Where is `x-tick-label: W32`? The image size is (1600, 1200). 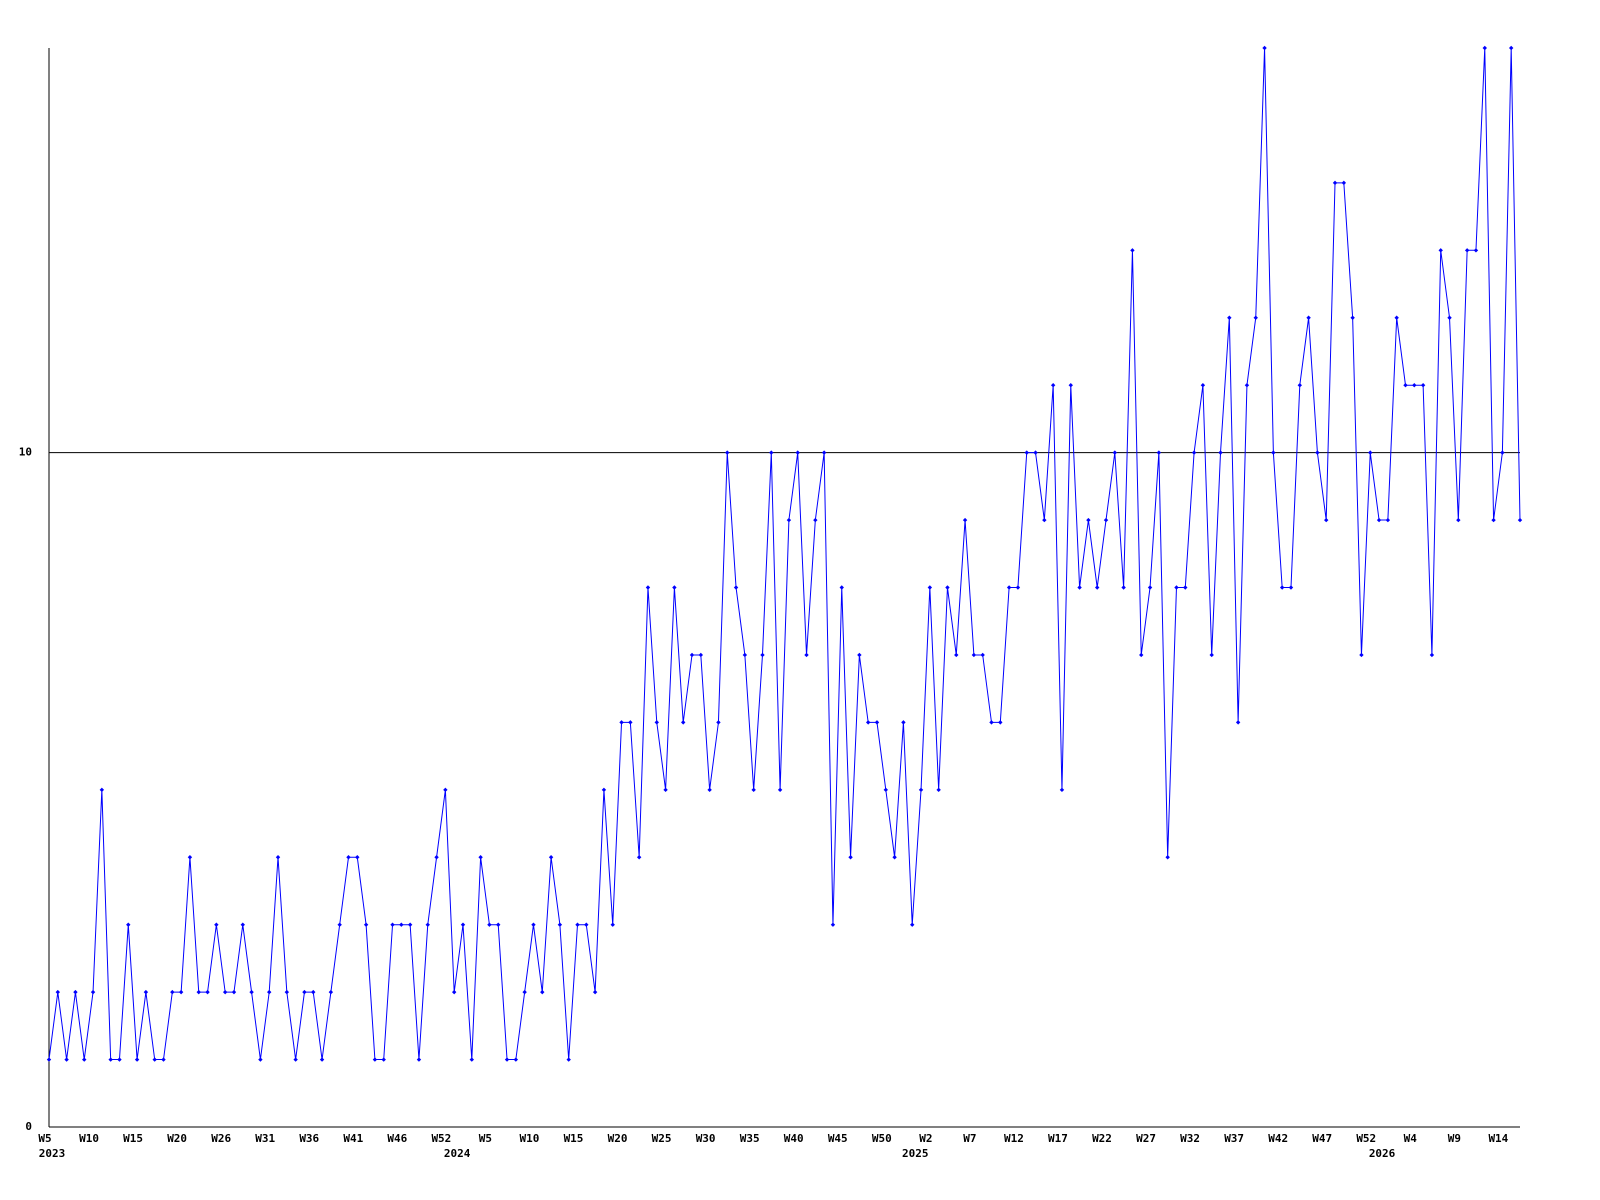 x-tick-label: W32 is located at coordinates (1190, 1138).